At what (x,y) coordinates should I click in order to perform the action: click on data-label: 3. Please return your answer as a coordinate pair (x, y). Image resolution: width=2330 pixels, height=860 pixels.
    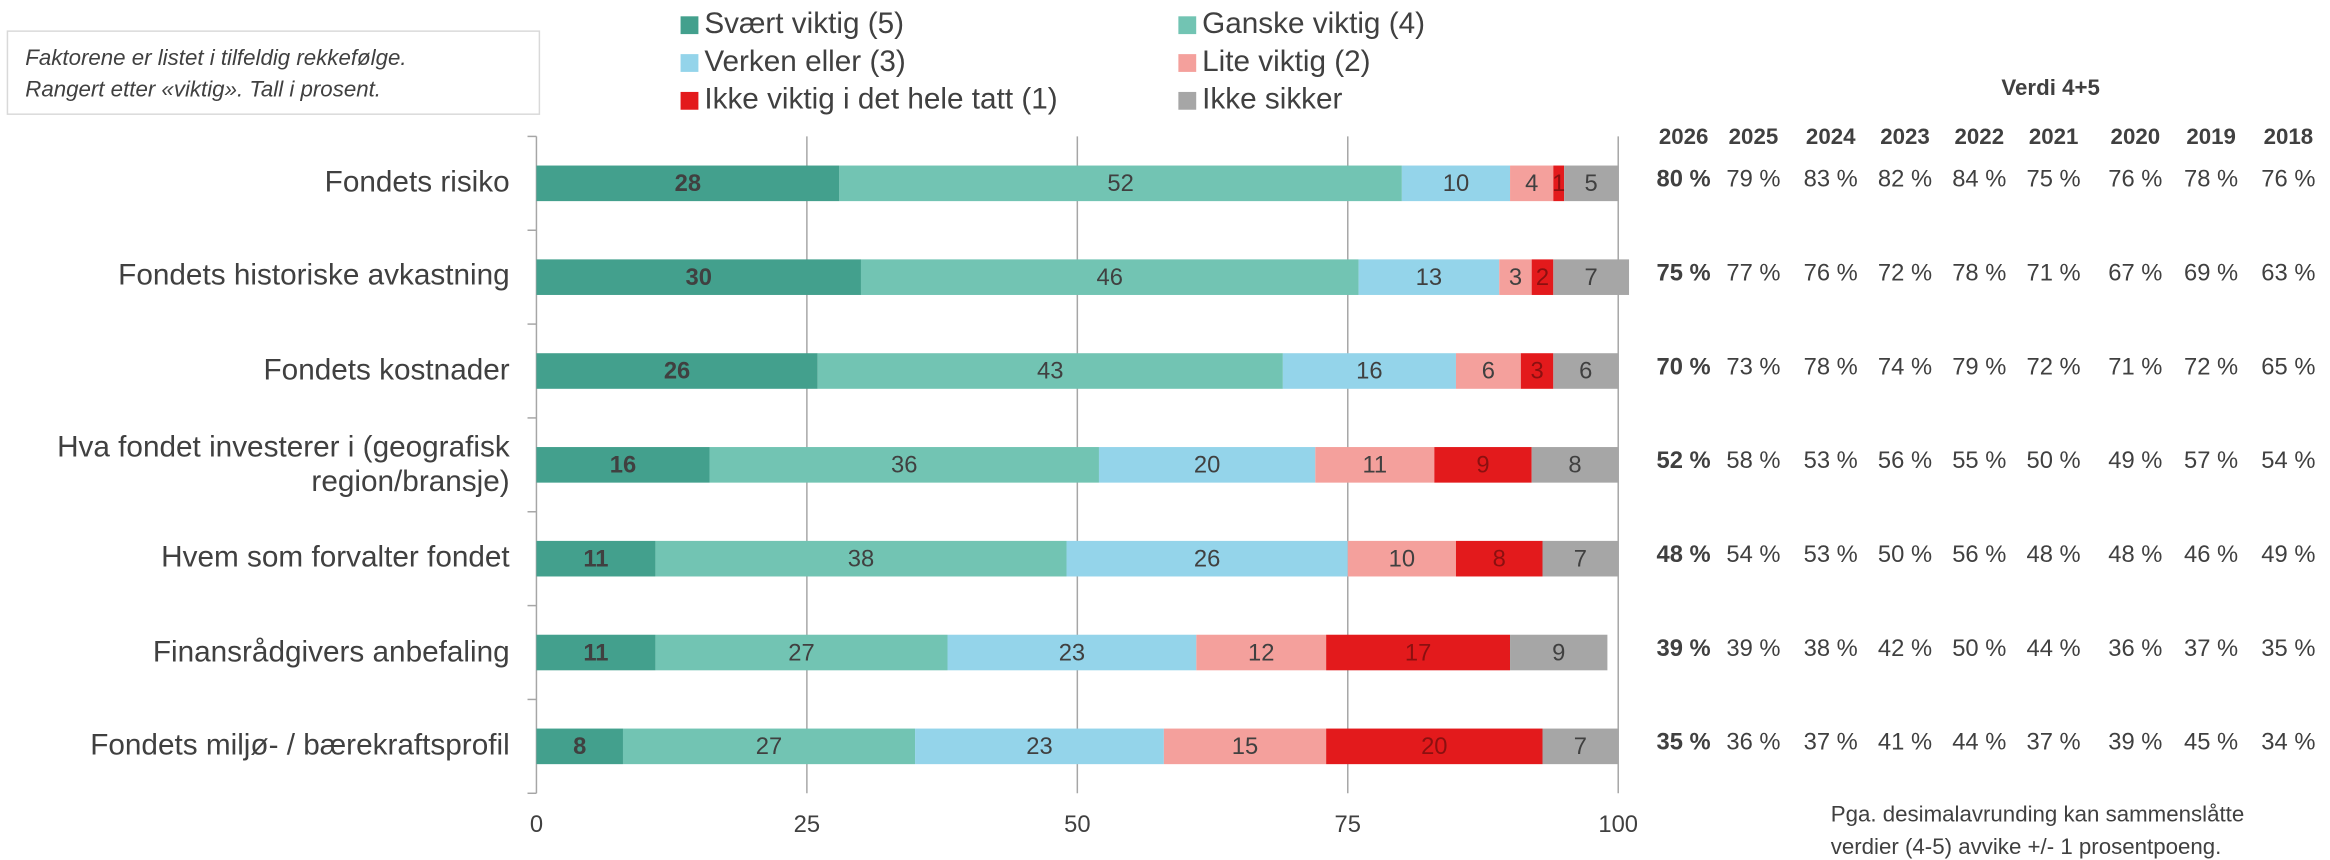
    Looking at the image, I should click on (1536, 372).